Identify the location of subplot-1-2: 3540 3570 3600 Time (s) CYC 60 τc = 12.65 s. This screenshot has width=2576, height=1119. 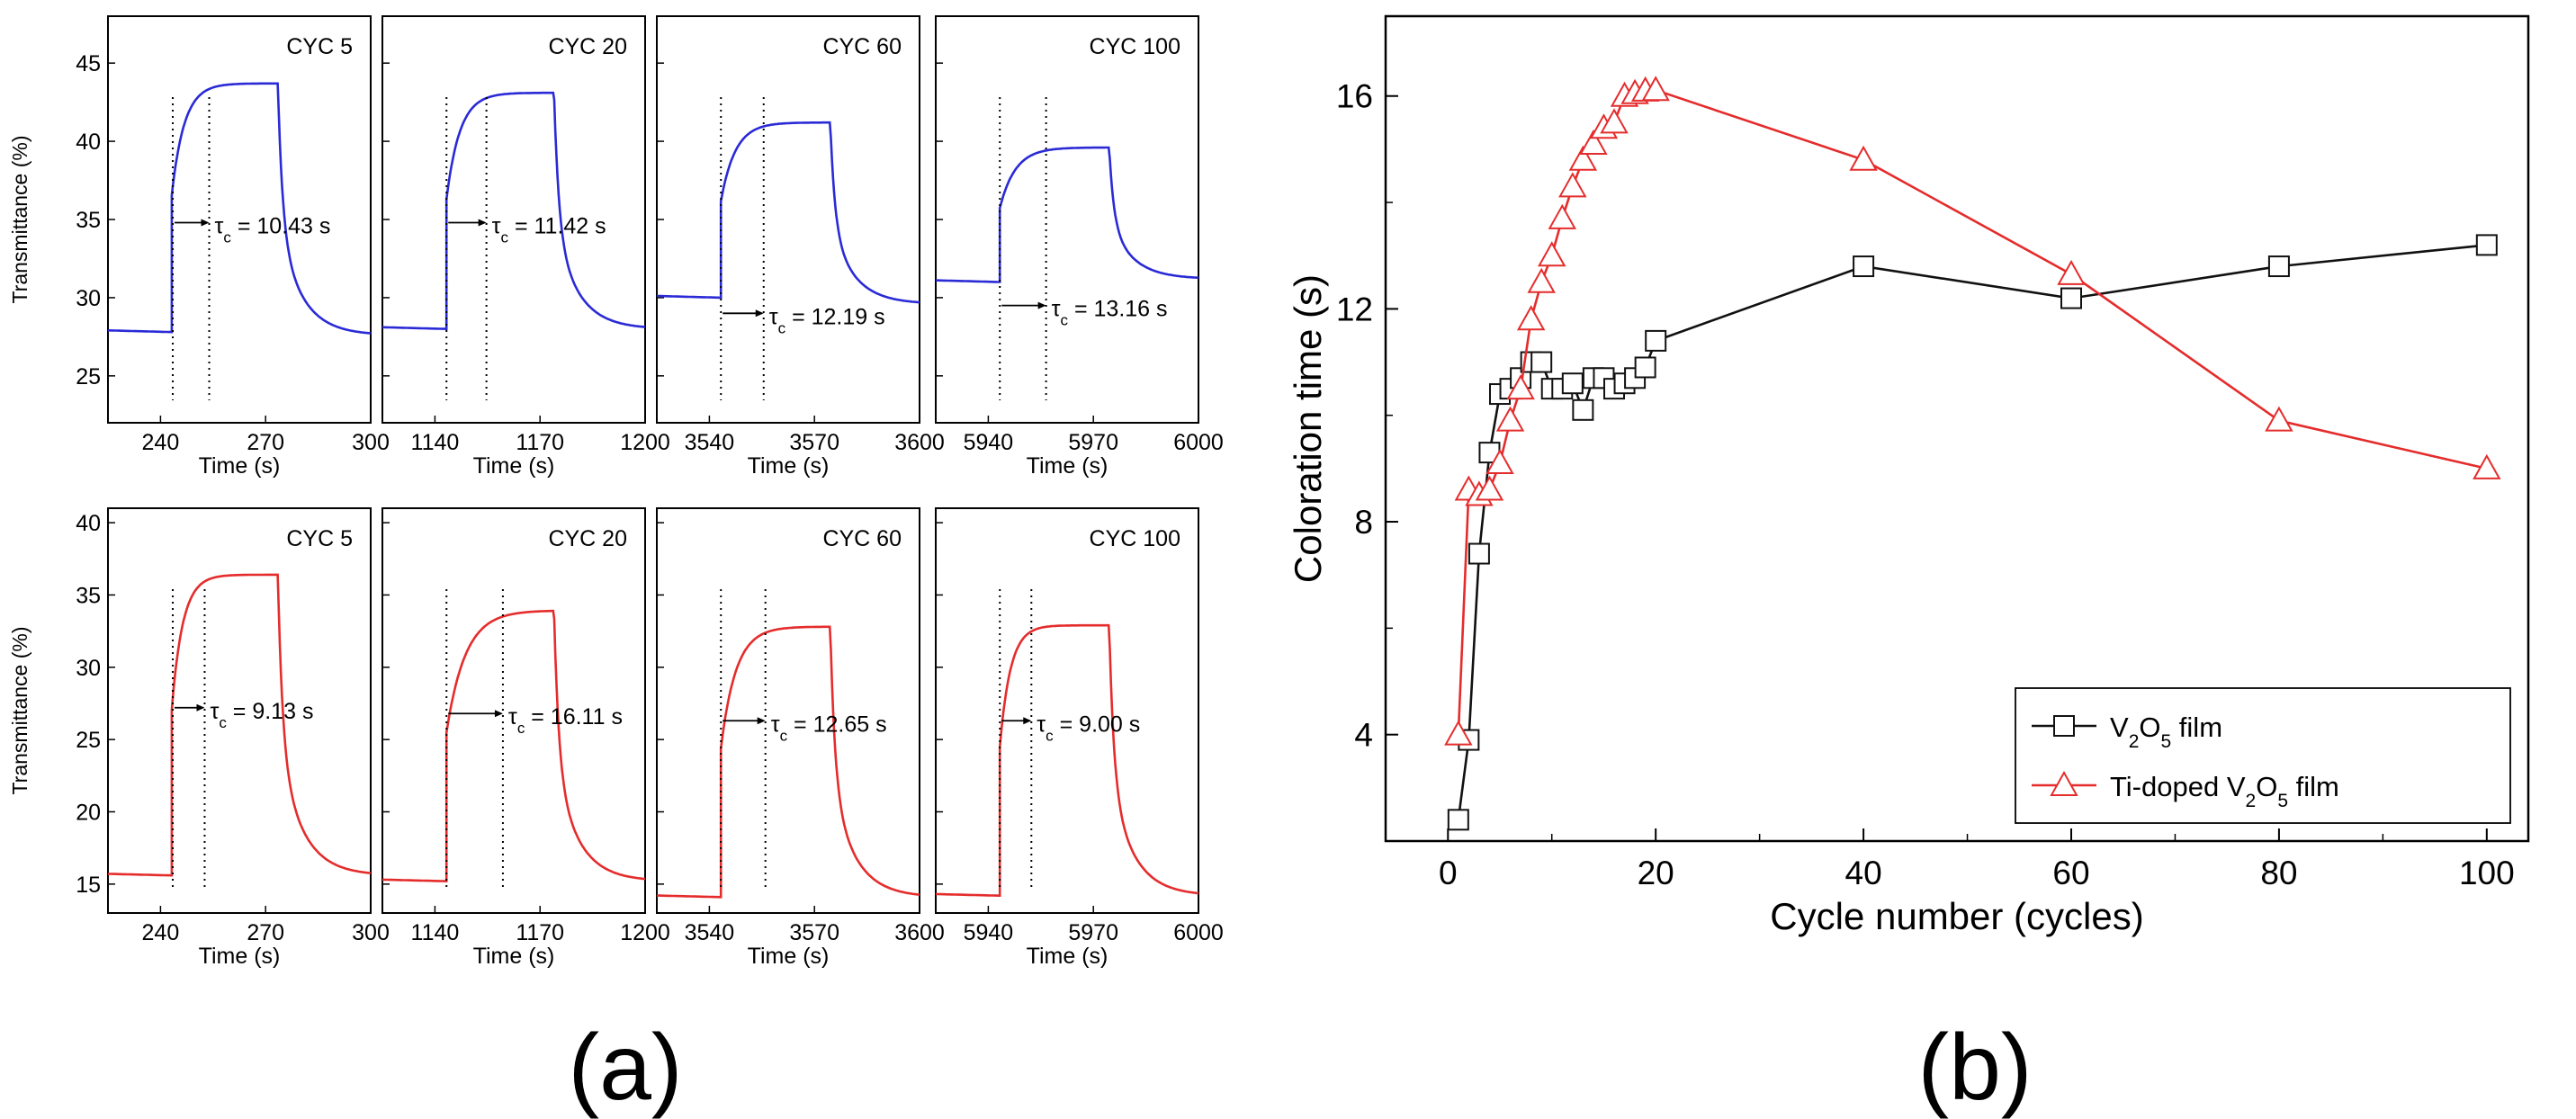
(801, 738).